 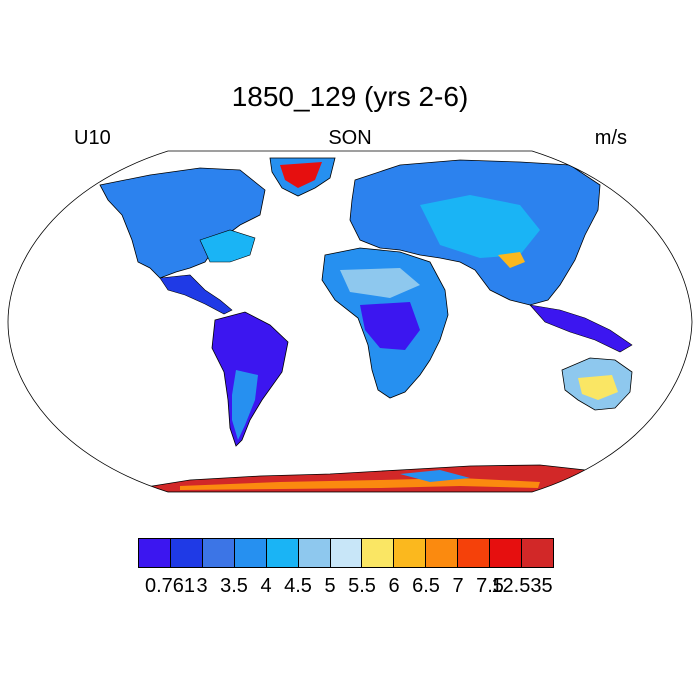 What do you see at coordinates (196, 294) in the screenshot?
I see `landmass-central-america` at bounding box center [196, 294].